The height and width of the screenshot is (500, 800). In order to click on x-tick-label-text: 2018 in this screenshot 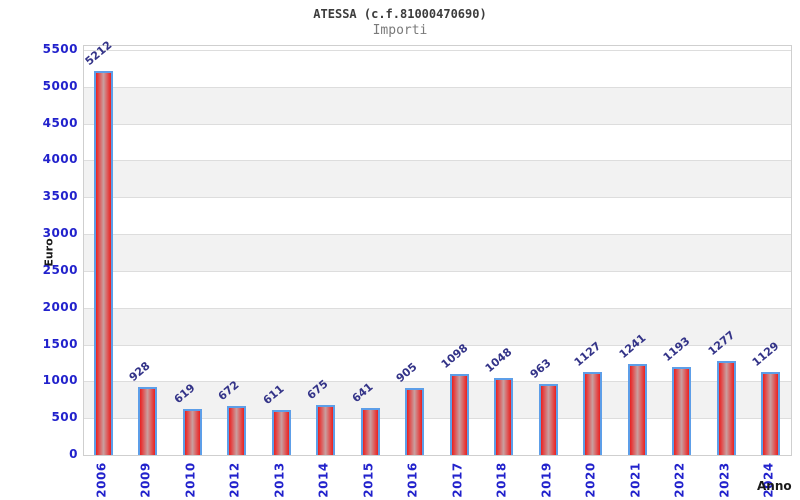, I will do `click(502, 480)`.